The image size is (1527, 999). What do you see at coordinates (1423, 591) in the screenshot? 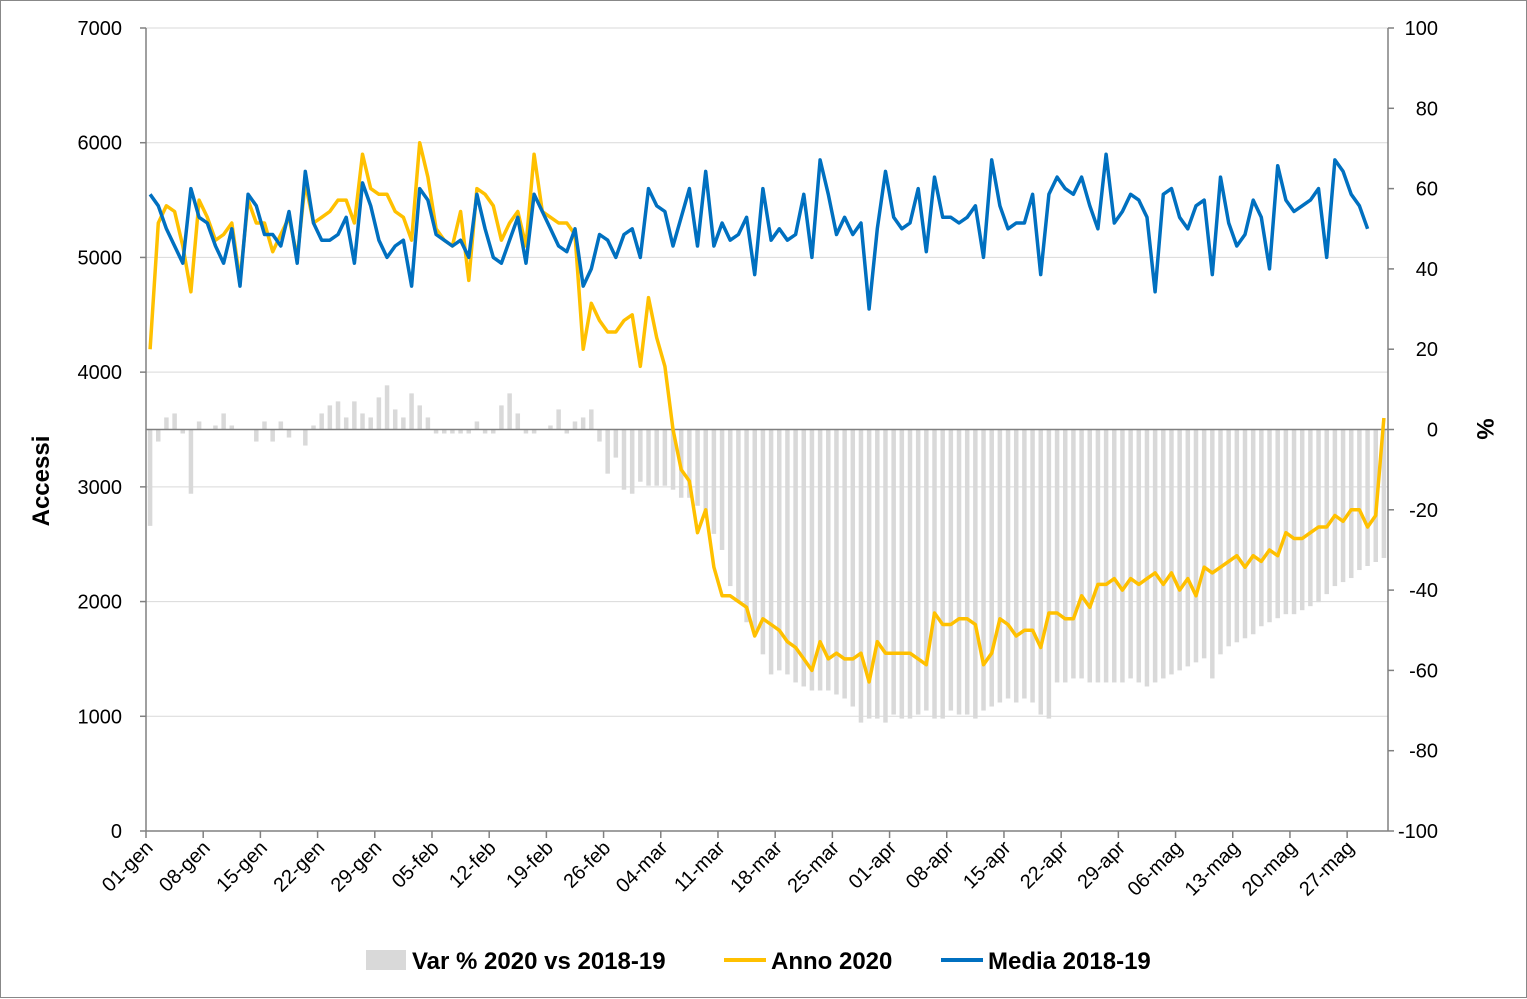
I see `y2-tick-label: -40` at bounding box center [1423, 591].